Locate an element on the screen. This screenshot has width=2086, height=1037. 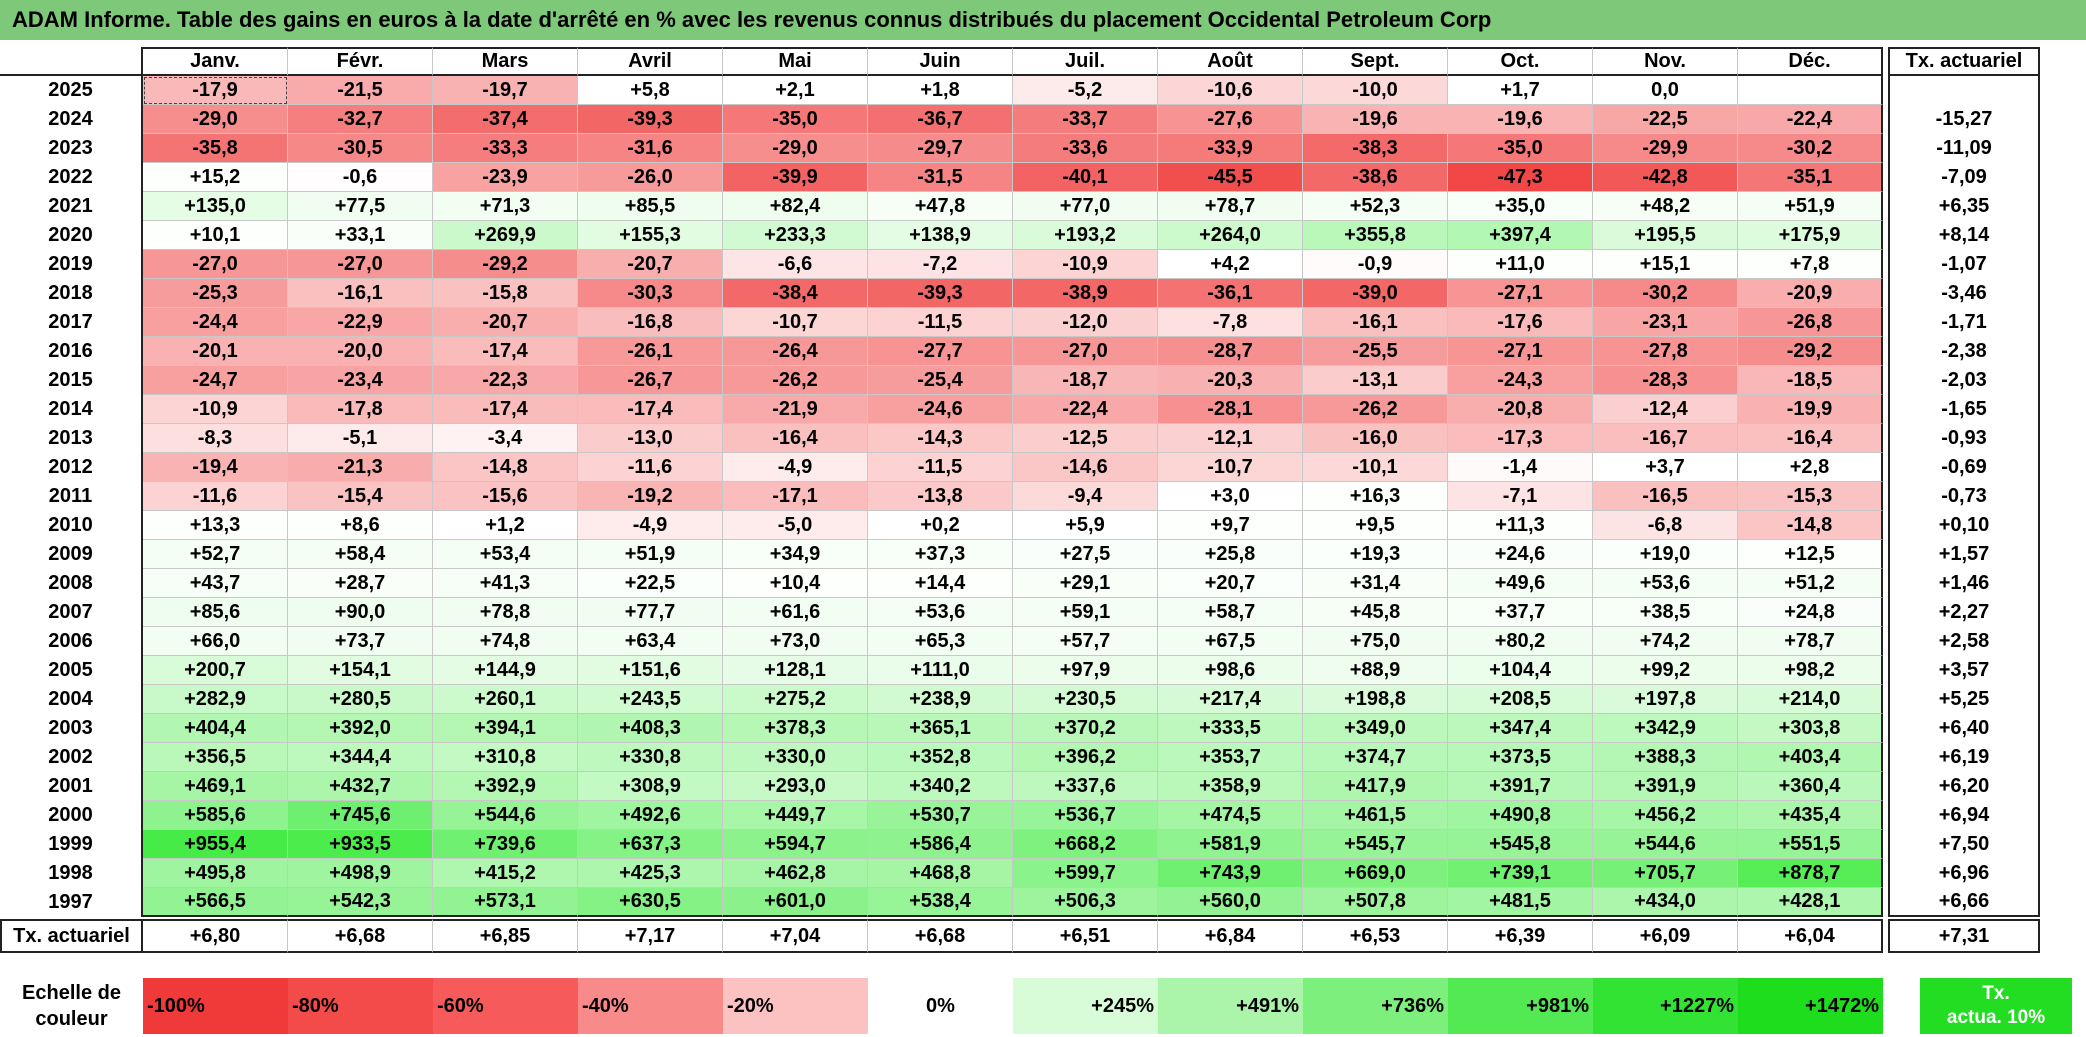
month-header-cell: Mars is located at coordinates (505, 61).